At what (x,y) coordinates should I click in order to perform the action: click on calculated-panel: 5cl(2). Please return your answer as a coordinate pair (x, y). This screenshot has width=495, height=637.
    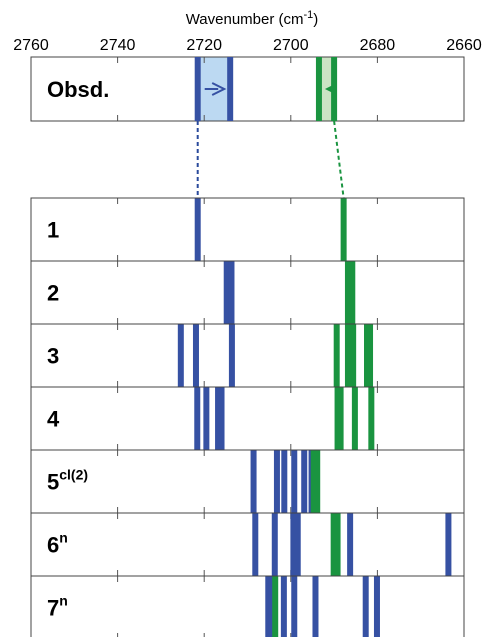
    Looking at the image, I should click on (247, 481).